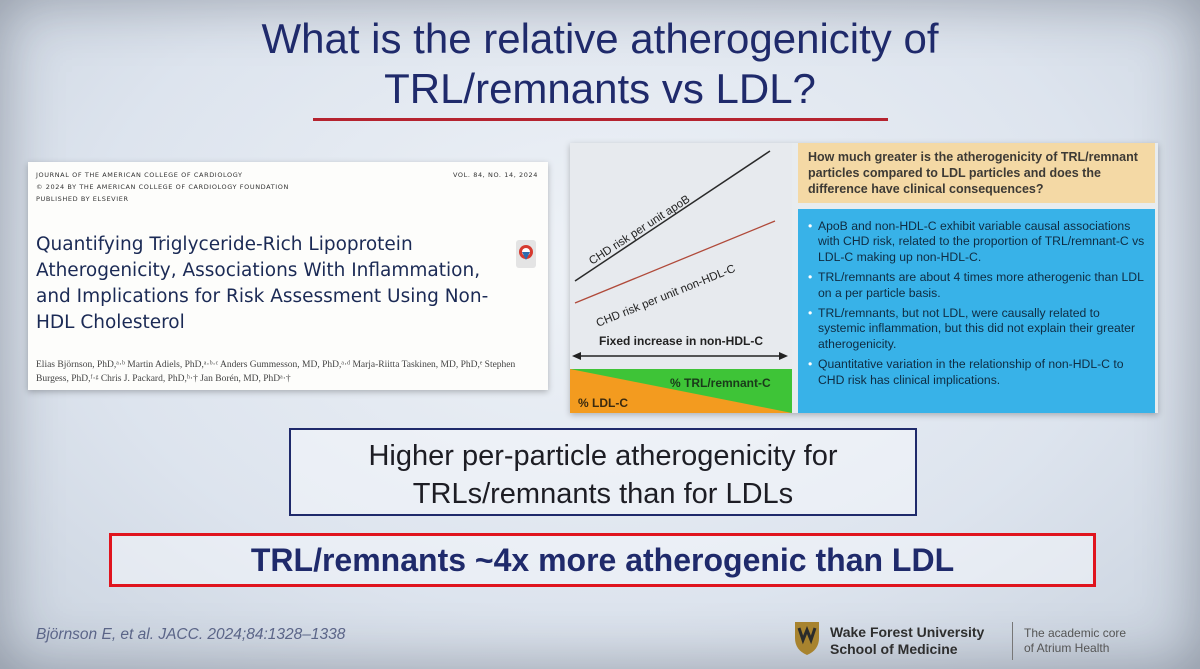  I want to click on crossmark-icon, so click(526, 254).